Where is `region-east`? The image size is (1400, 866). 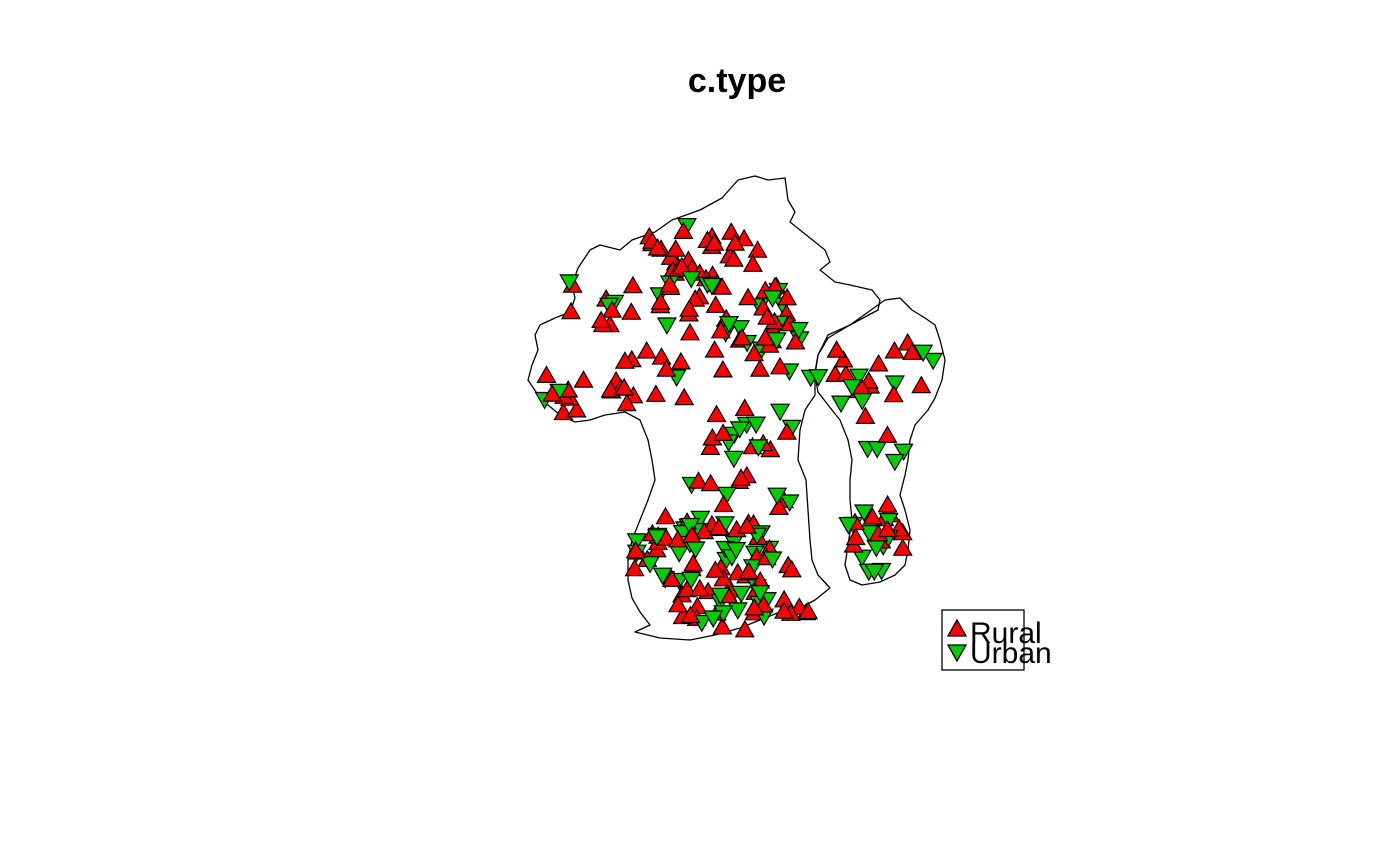 region-east is located at coordinates (880, 441).